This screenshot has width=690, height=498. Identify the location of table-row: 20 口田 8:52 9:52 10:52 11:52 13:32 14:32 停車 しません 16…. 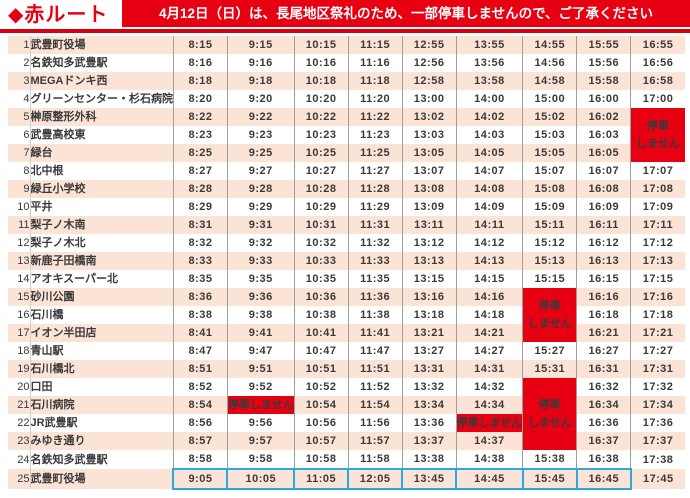
(346, 414).